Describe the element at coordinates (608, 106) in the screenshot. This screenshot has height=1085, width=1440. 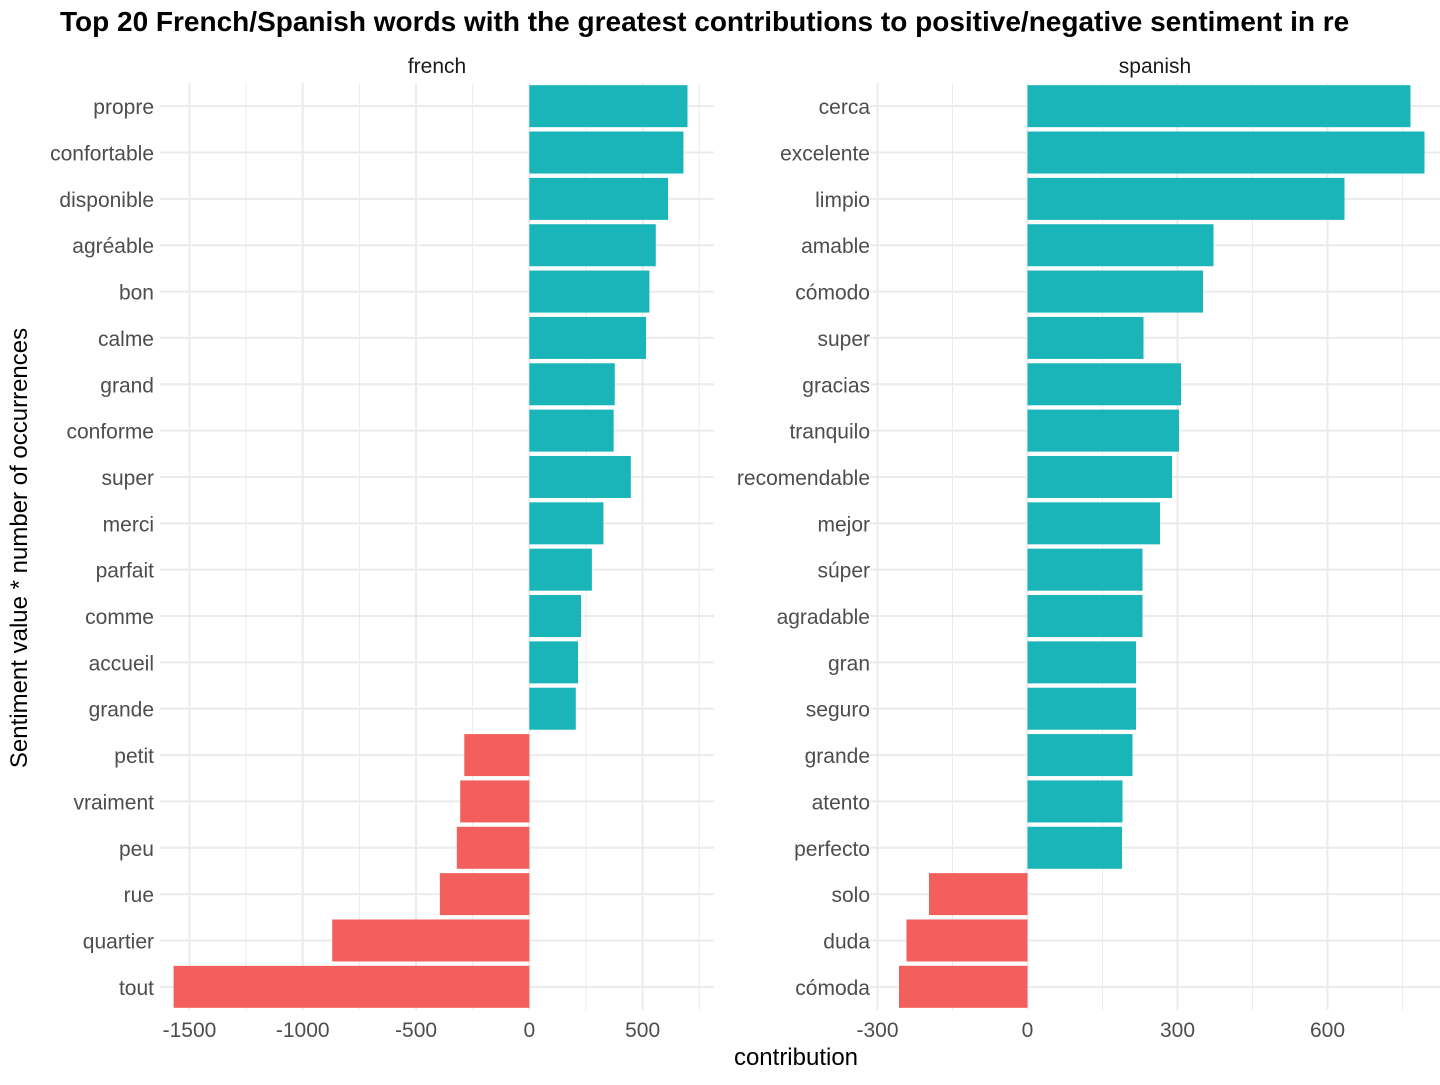
I see `bar-french-propre` at that location.